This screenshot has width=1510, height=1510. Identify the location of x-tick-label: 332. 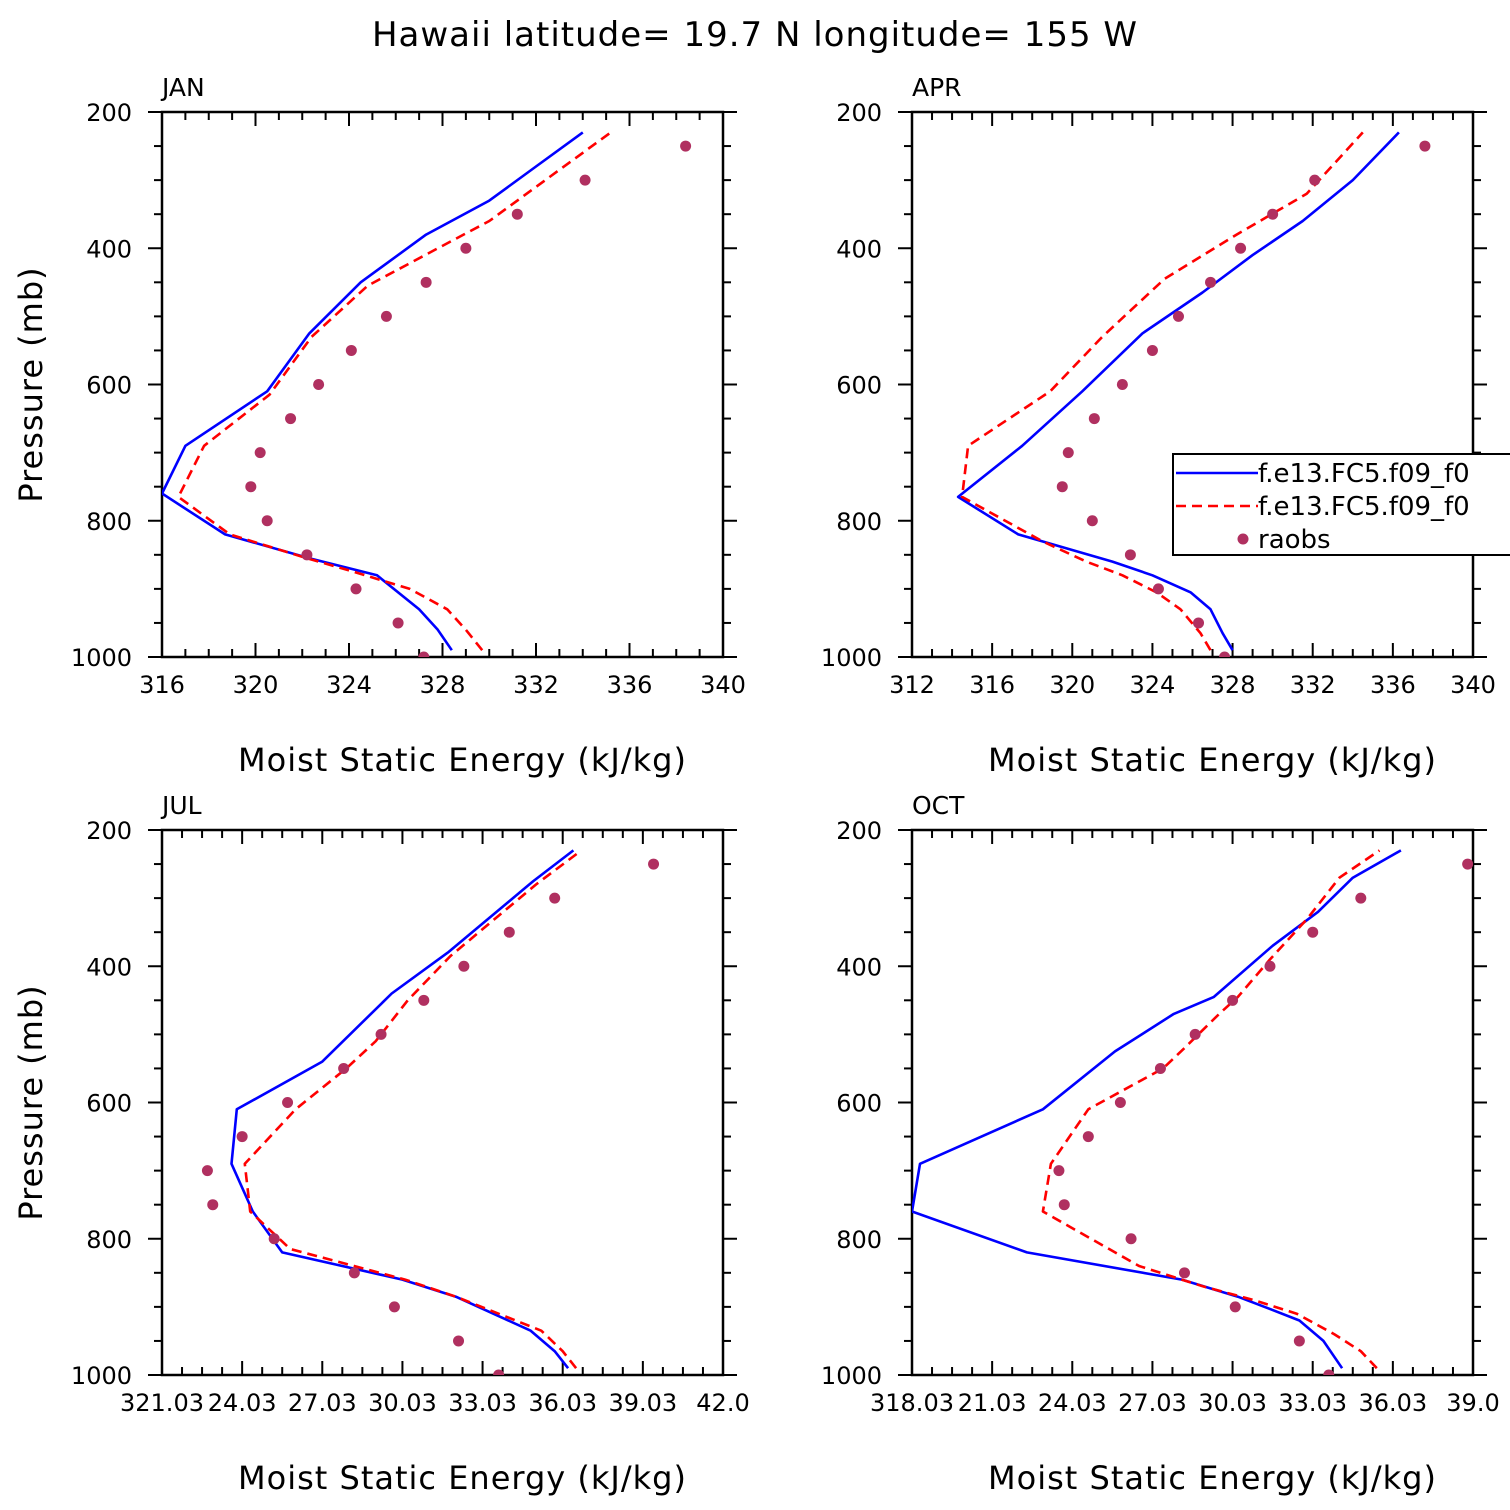
(1313, 685).